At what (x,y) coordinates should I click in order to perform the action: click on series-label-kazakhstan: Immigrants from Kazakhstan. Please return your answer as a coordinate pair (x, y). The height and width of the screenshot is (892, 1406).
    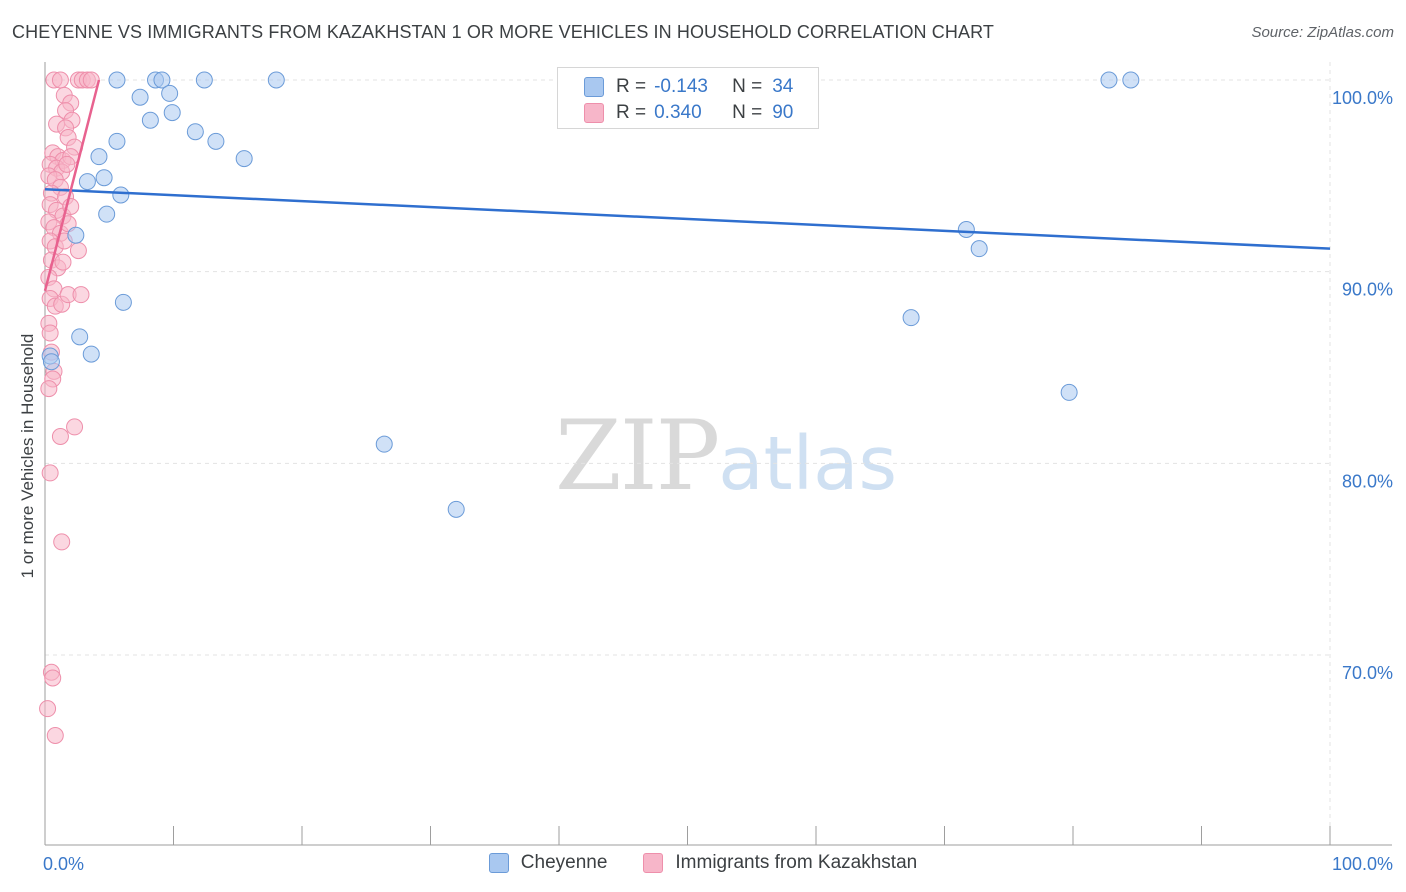
    Looking at the image, I should click on (796, 862).